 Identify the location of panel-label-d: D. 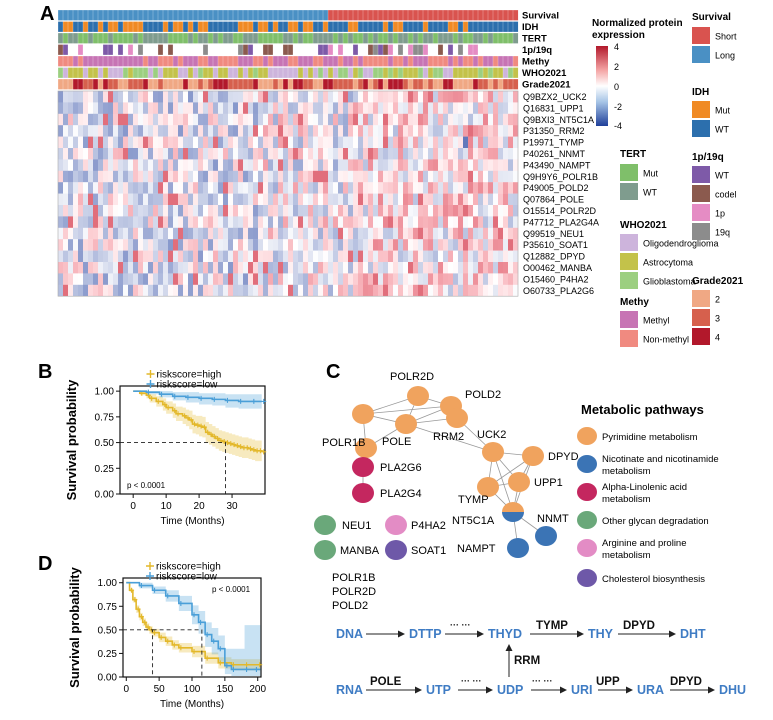
(45, 564).